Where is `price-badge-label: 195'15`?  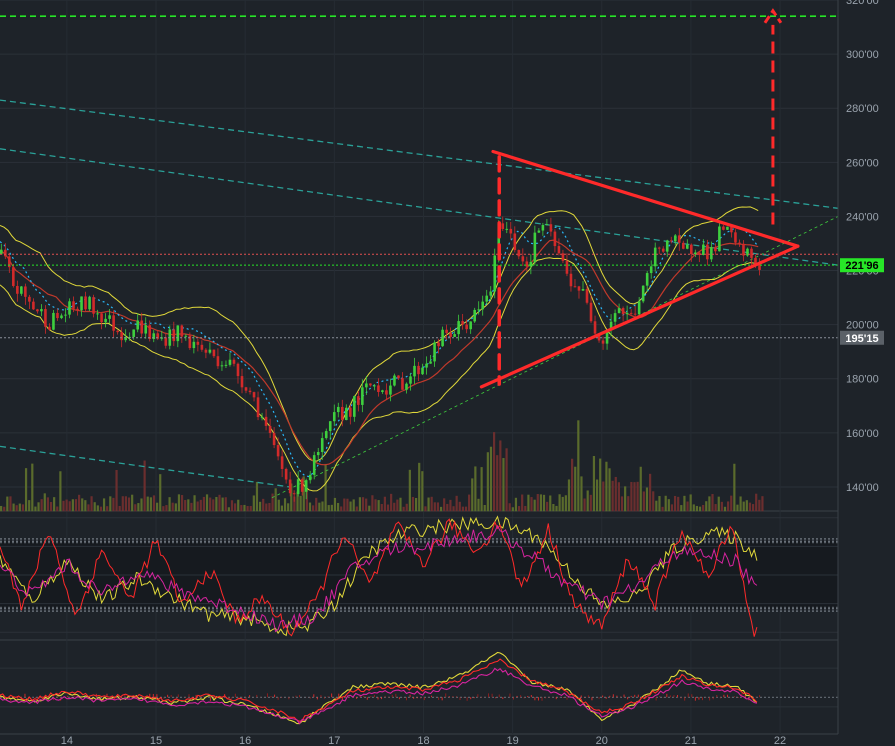
price-badge-label: 195'15 is located at coordinates (861, 339).